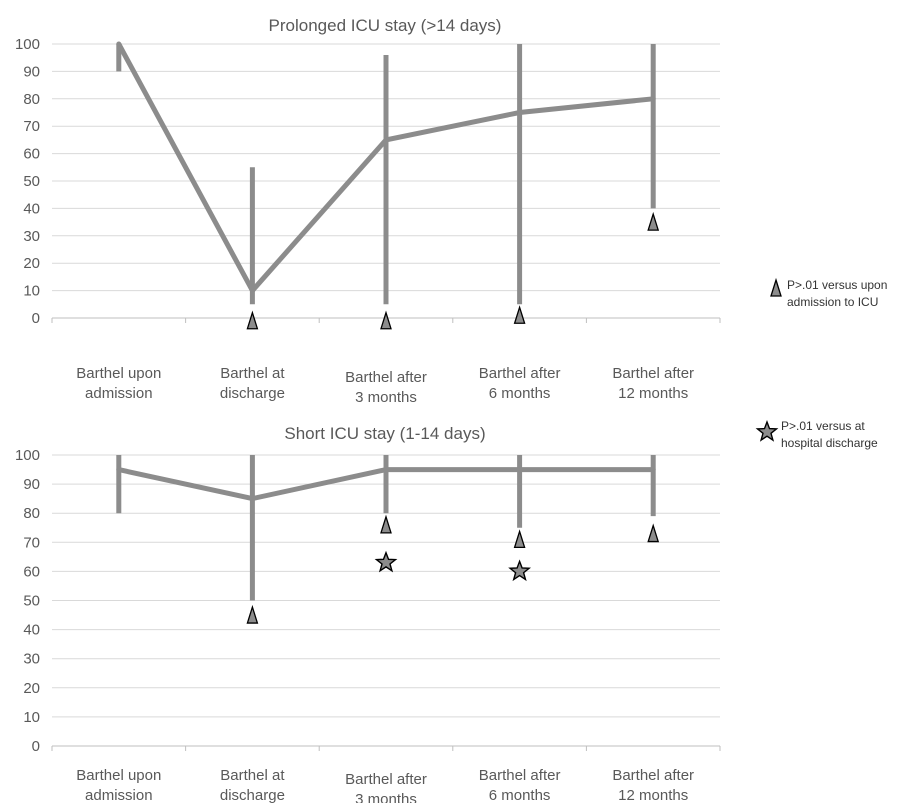  What do you see at coordinates (776, 287) in the screenshot?
I see `triangle-icon` at bounding box center [776, 287].